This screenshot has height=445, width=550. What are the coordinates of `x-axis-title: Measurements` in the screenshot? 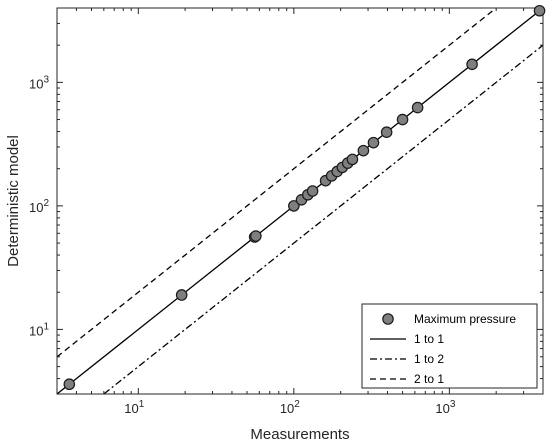 It's located at (299, 434).